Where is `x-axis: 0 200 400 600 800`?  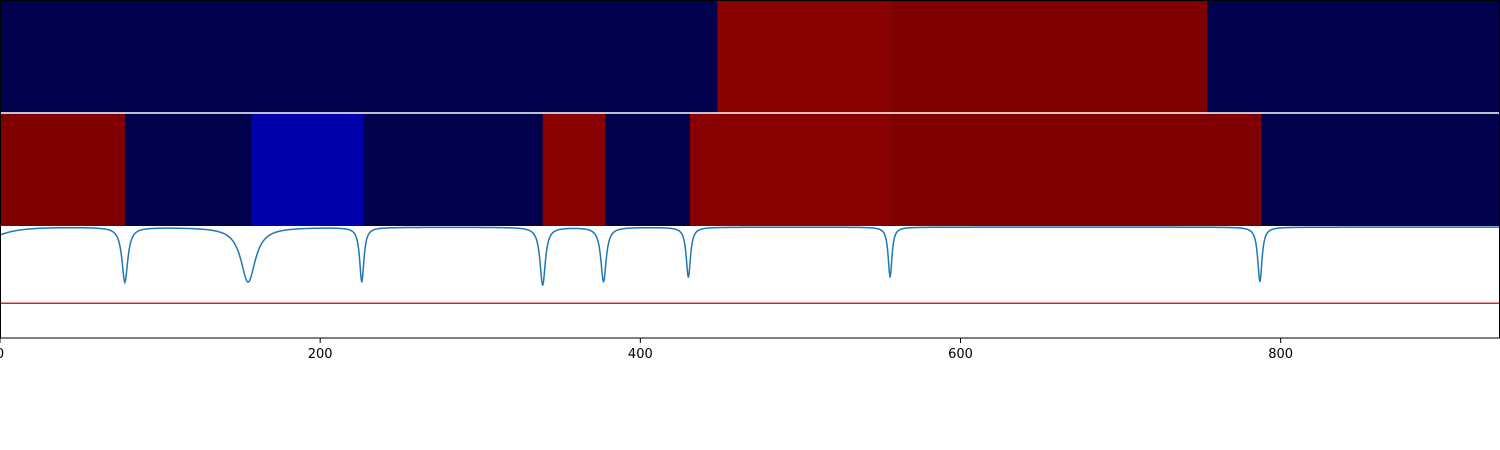
x-axis: 0 200 400 600 800 is located at coordinates (646, 350).